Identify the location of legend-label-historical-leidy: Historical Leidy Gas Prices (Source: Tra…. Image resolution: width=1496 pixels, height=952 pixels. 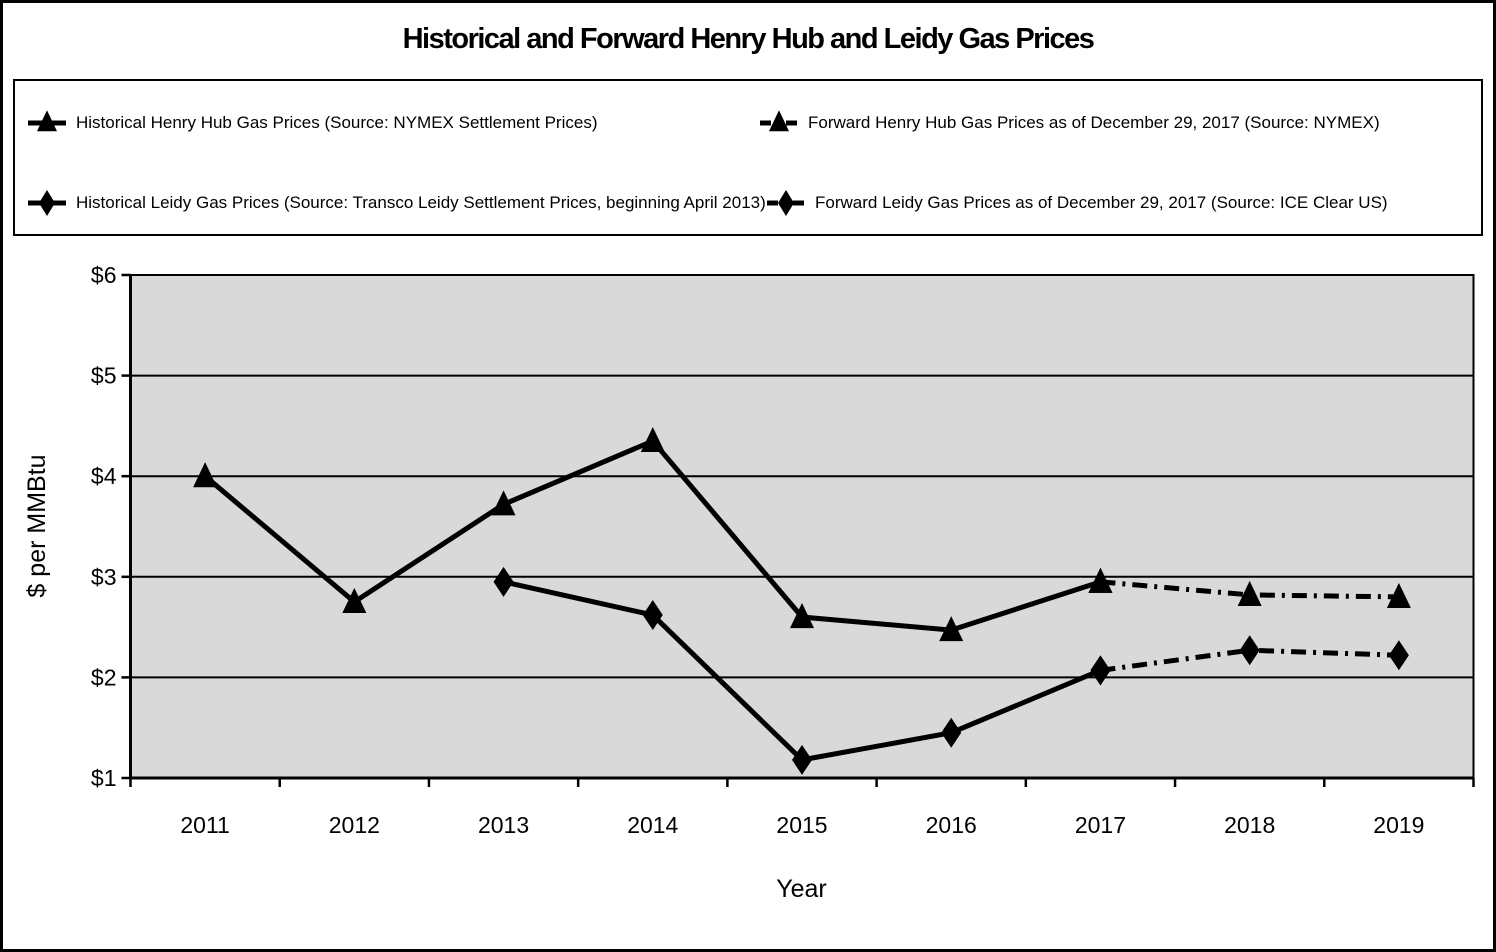
(421, 202).